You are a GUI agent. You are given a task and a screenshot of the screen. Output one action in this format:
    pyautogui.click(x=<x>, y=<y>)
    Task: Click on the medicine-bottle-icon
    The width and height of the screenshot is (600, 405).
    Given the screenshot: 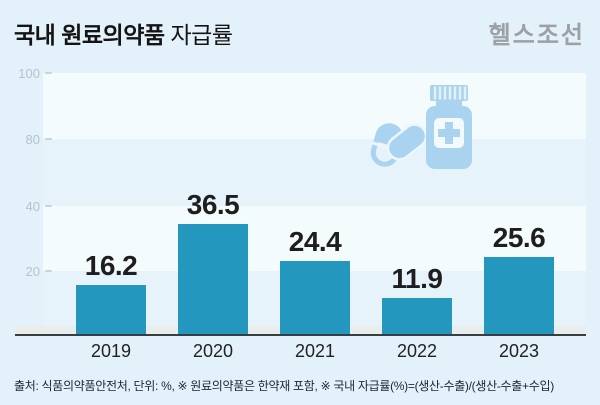 What is the action you would take?
    pyautogui.click(x=449, y=127)
    